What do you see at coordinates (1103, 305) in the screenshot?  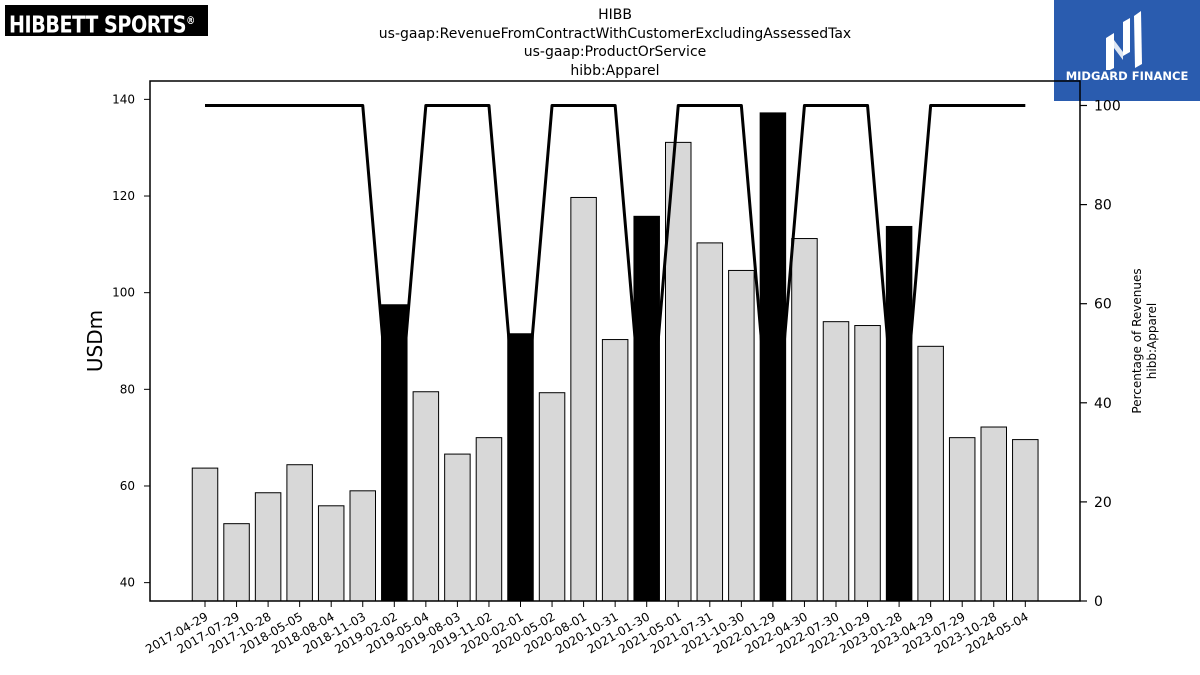 I see `y2-tick-label: 60` at bounding box center [1103, 305].